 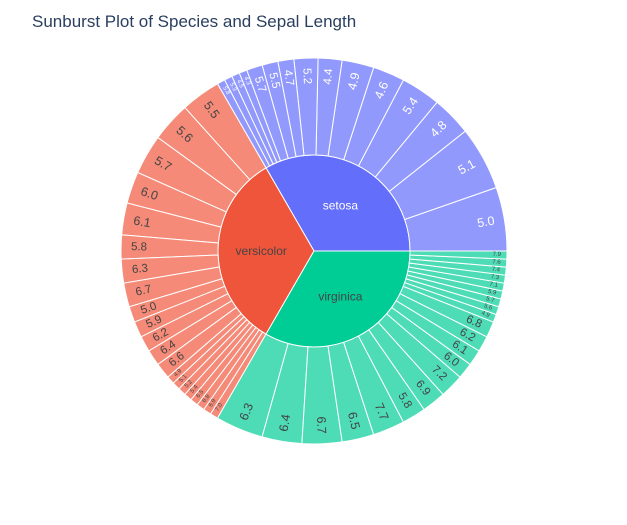 I want to click on outer-label-versicolor-6.1: 6.1, so click(x=142, y=222).